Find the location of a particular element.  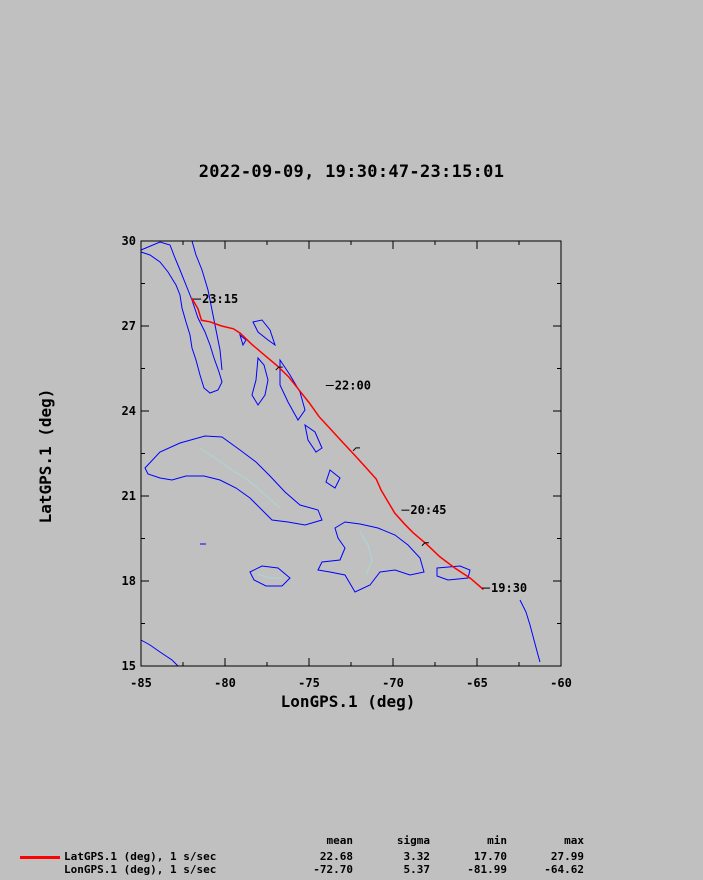

x-axis-title: LonGPS.1 (deg) is located at coordinates (348, 701).